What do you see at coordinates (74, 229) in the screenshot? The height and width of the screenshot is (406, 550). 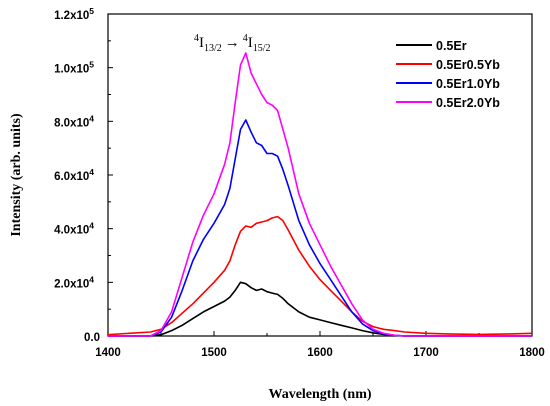 I see `y-tick-label: 4.0x10⁴` at bounding box center [74, 229].